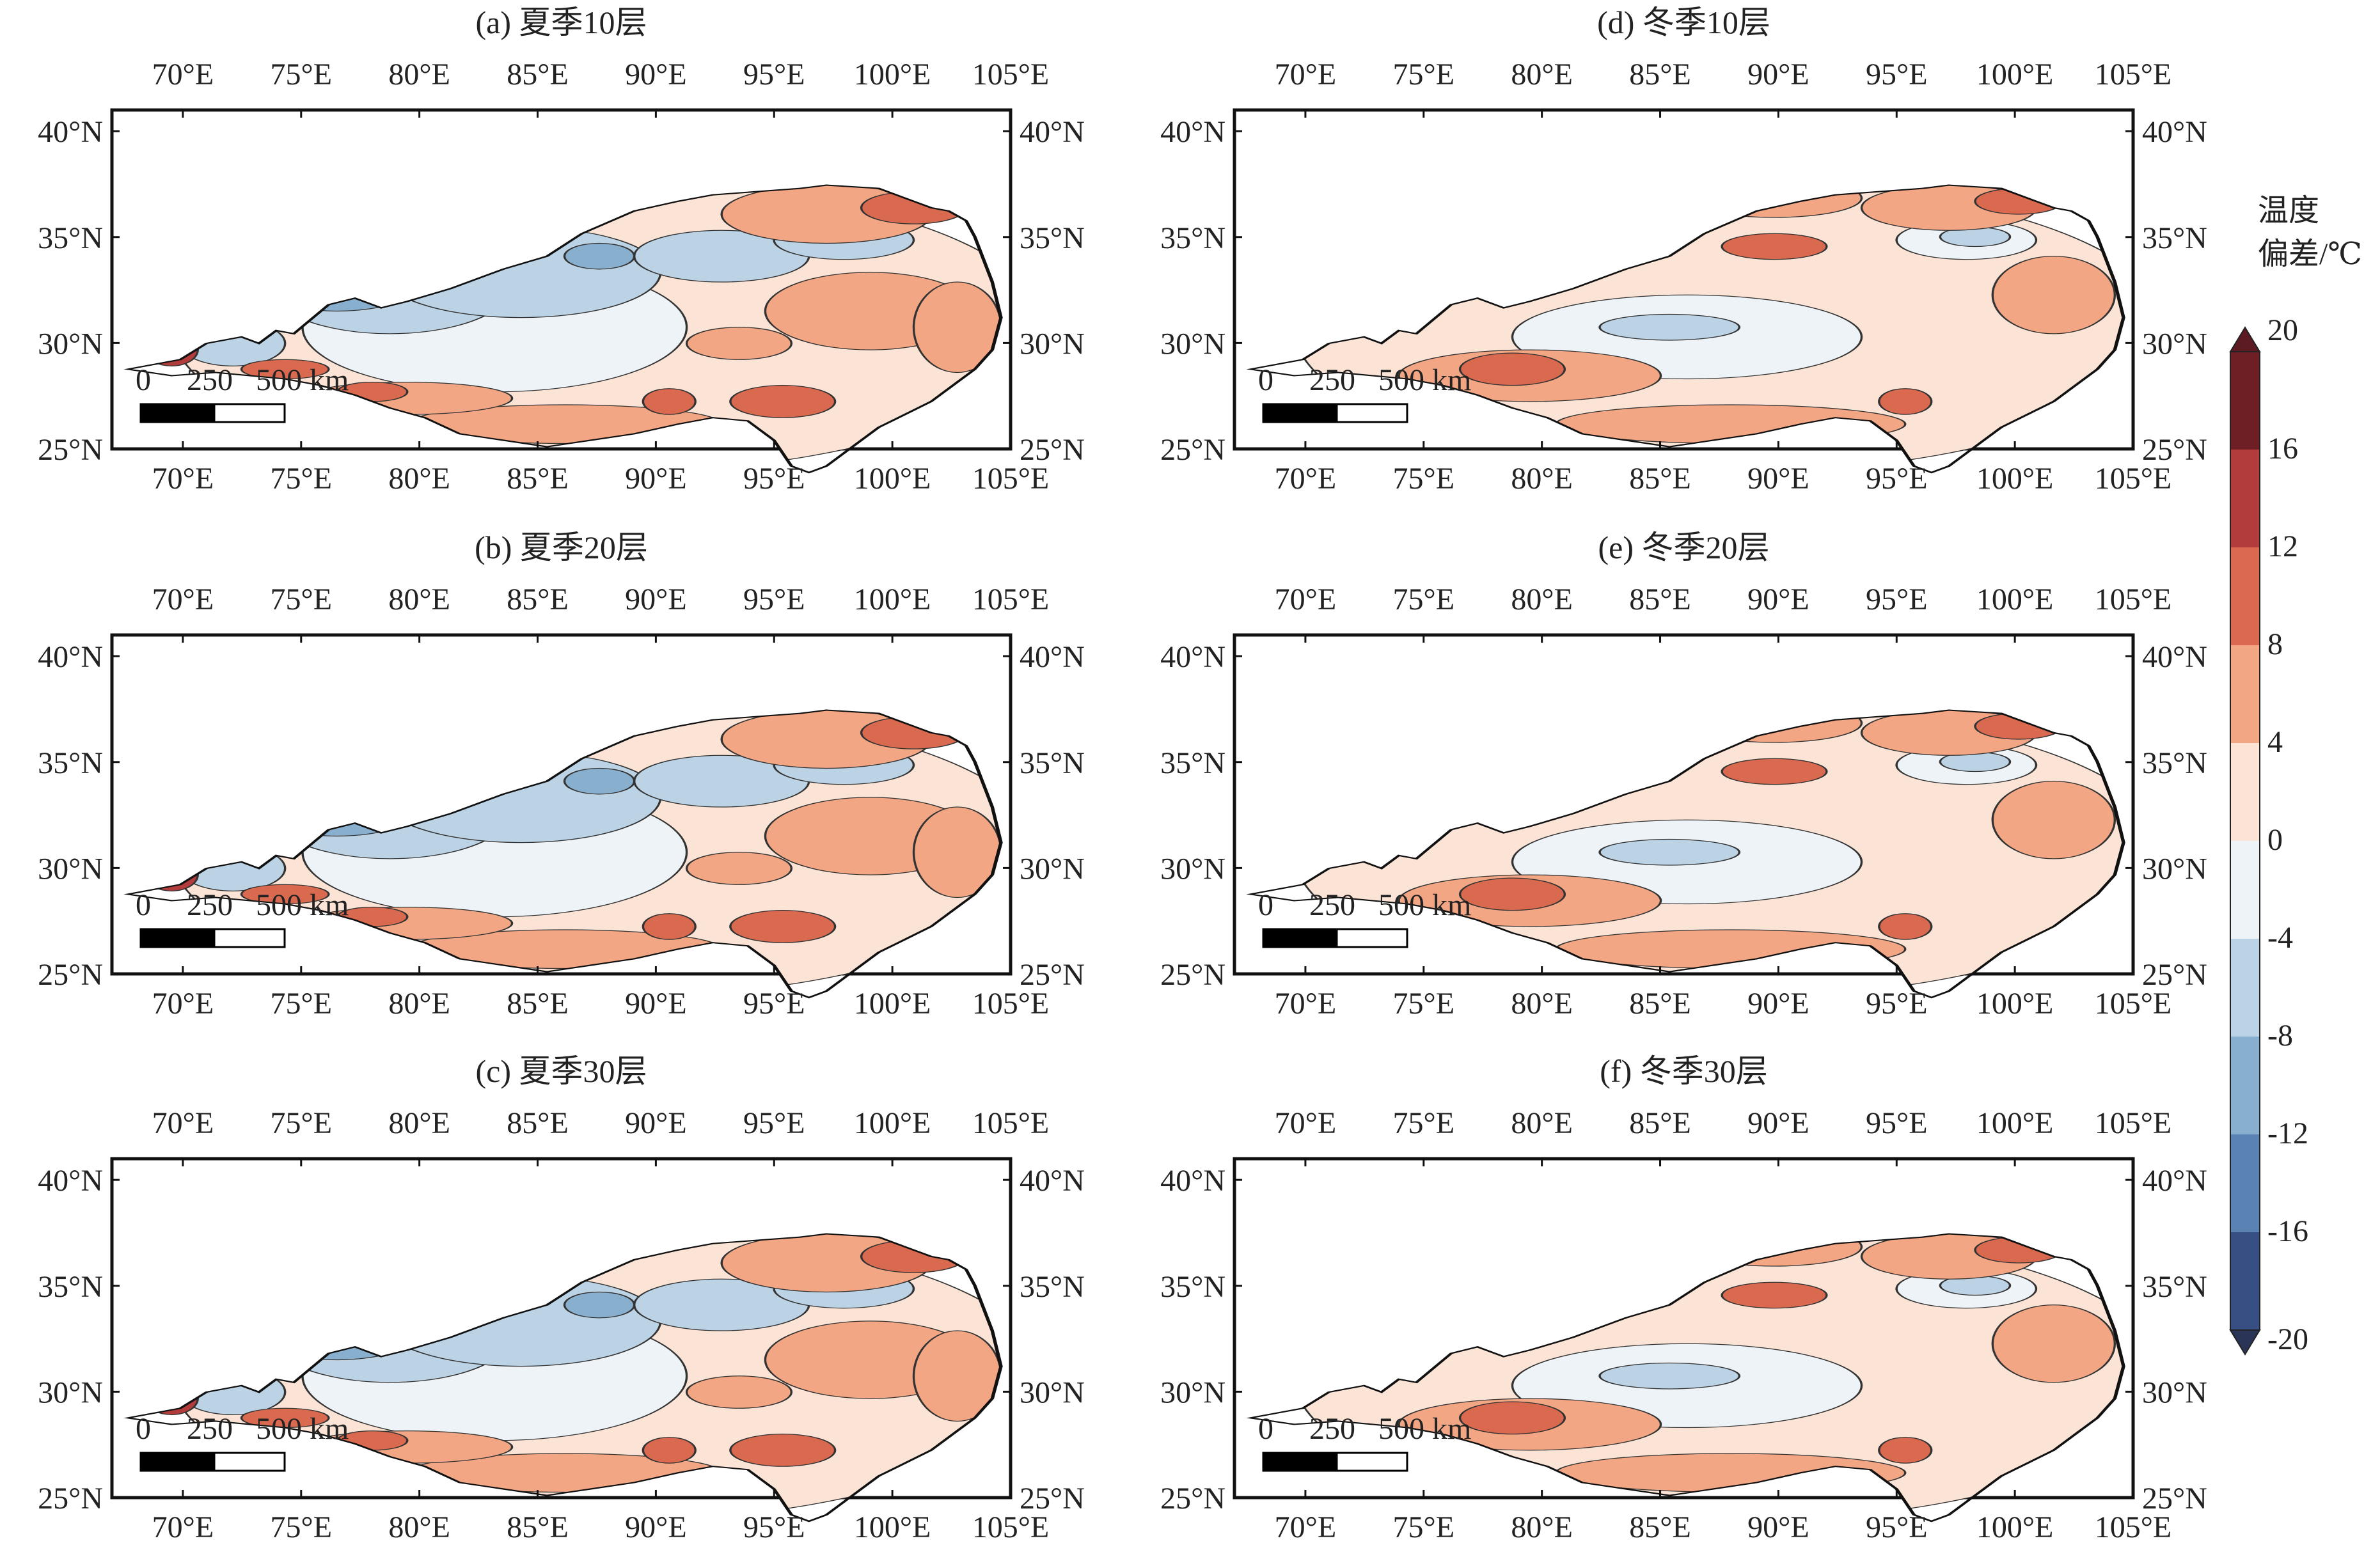 Image resolution: width=2380 pixels, height=1559 pixels. I want to click on colorbar-extend-top, so click(2245, 339).